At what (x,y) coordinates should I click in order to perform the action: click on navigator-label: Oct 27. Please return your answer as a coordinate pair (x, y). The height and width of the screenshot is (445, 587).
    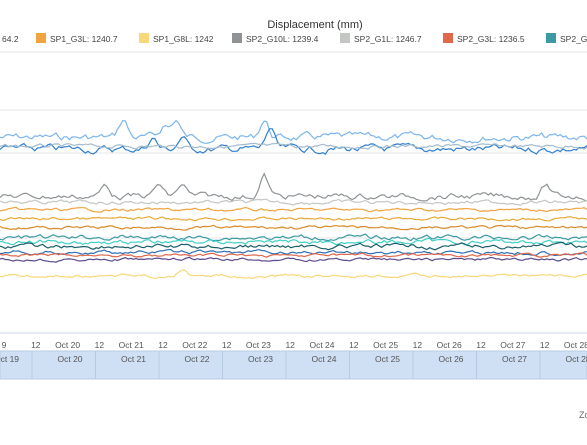
    Looking at the image, I should click on (514, 359).